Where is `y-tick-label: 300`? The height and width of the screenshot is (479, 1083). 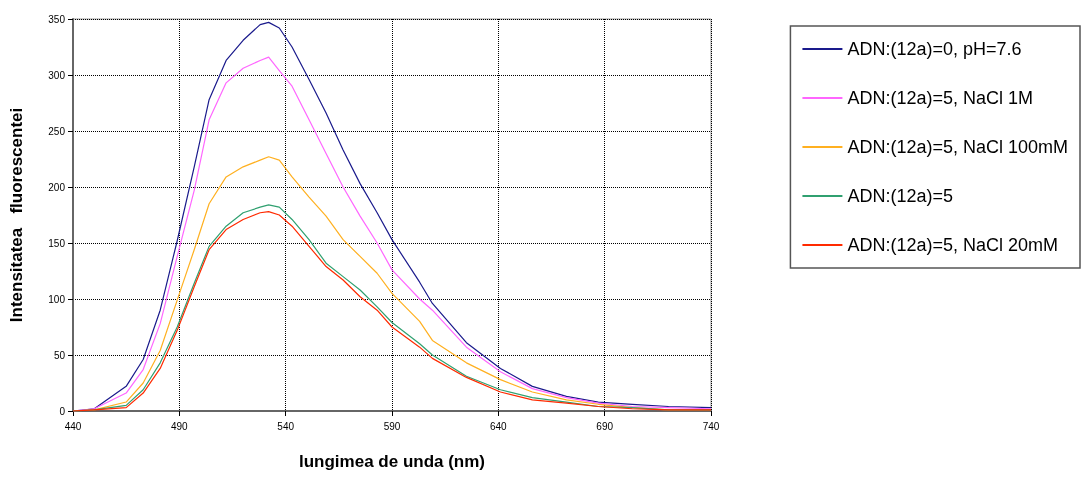
y-tick-label: 300 is located at coordinates (57, 75).